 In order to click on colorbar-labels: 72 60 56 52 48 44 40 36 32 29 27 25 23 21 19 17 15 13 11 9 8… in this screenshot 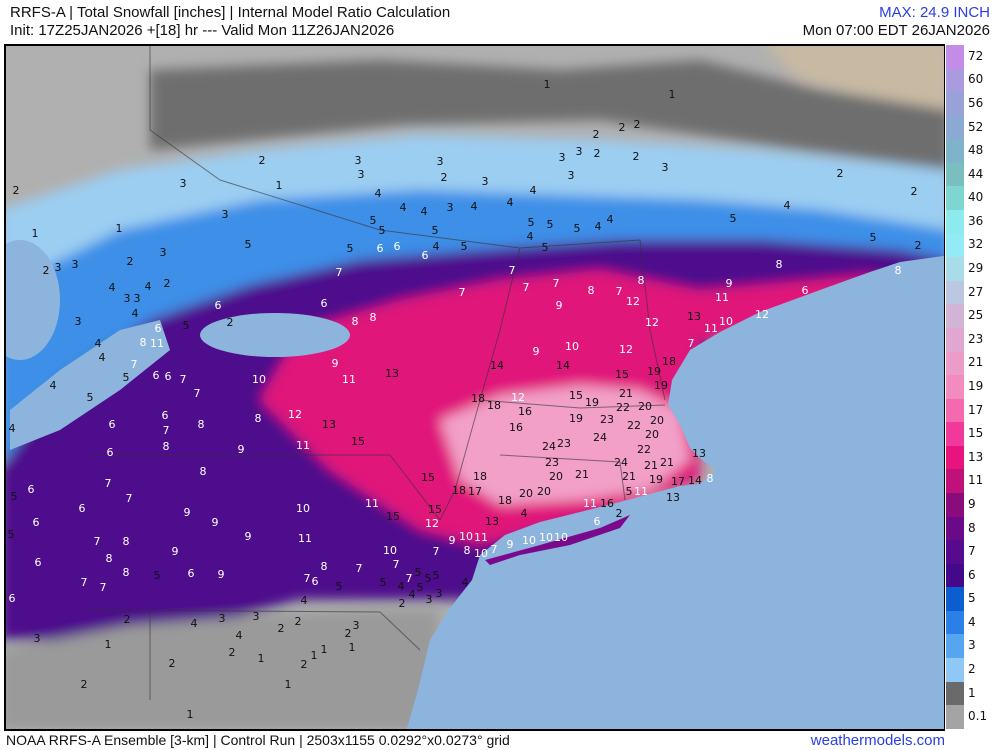, I will do `click(984, 387)`.